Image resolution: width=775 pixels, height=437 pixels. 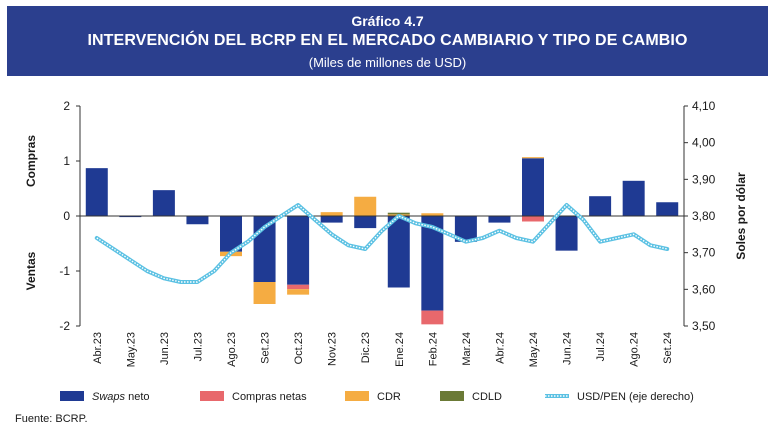 I want to click on right-tick-label: 3,60, so click(x=704, y=289).